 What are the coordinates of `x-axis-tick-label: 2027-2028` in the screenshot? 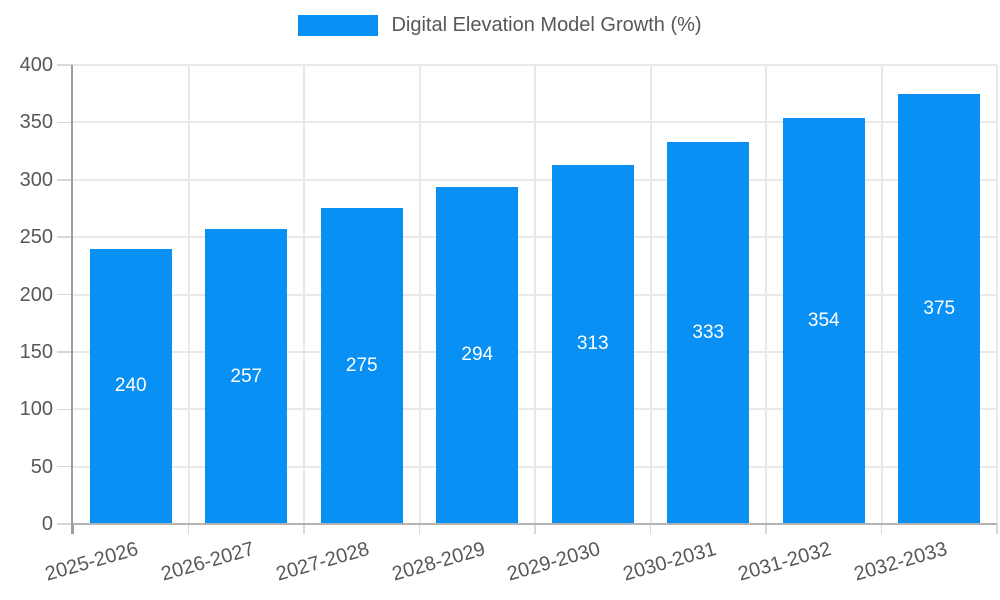 It's located at (322, 562).